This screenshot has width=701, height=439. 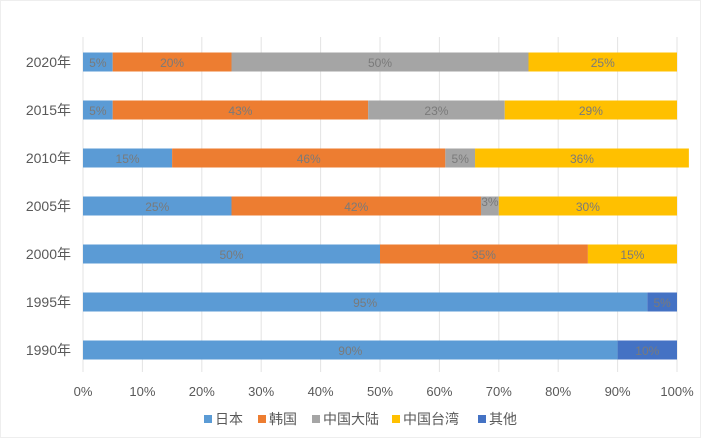 I want to click on data-label: 36%, so click(x=582, y=159).